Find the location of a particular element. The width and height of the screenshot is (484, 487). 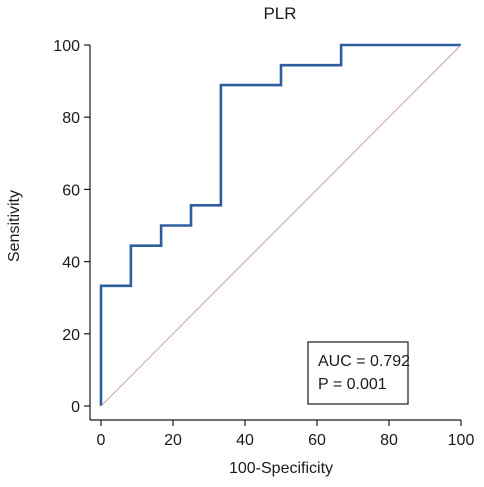

stats-box-frame is located at coordinates (358, 373).